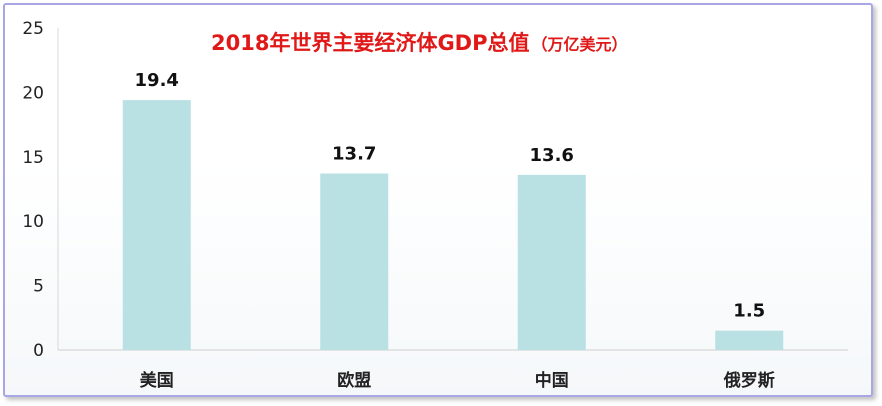  I want to click on y-axis-ticks: 0 5 10 15 20 25, so click(33, 190).